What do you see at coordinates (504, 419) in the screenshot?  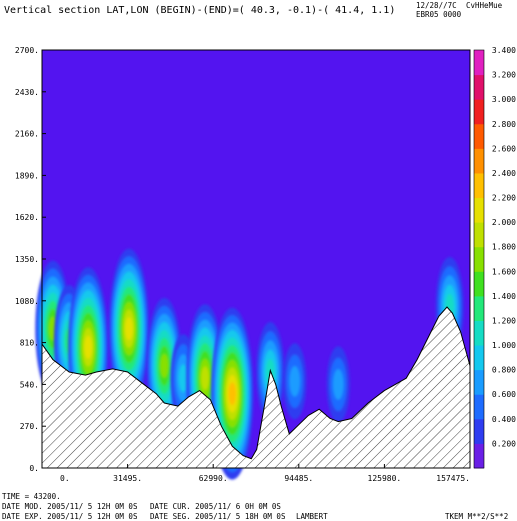 I see `colorbar-label: 0.400` at bounding box center [504, 419].